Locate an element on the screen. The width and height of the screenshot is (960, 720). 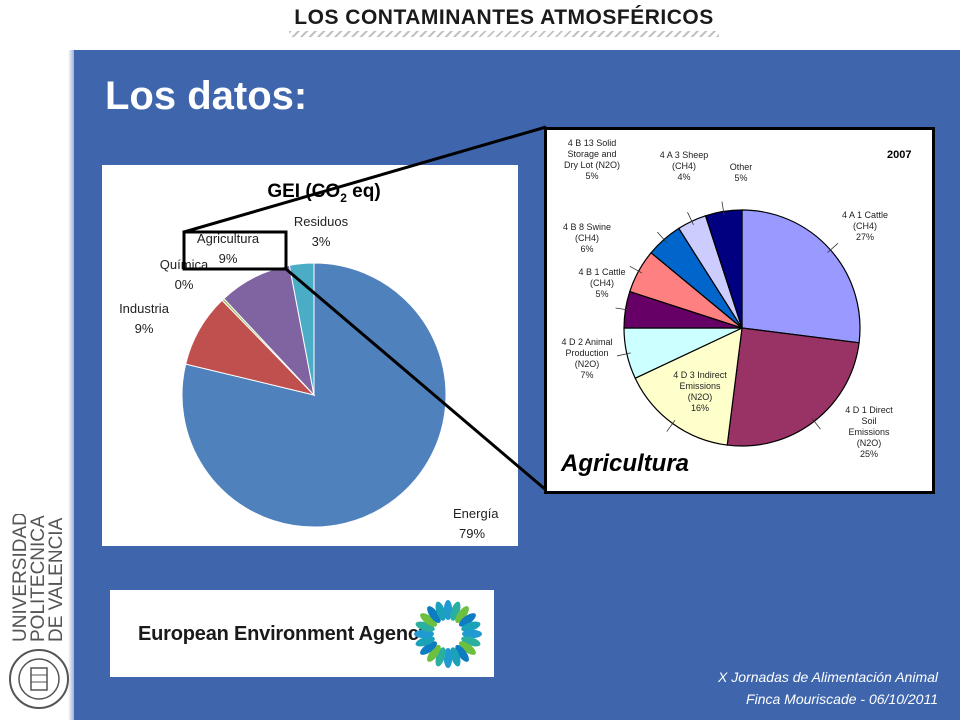
gei-label-agricultura: Agricultura is located at coordinates (228, 238).